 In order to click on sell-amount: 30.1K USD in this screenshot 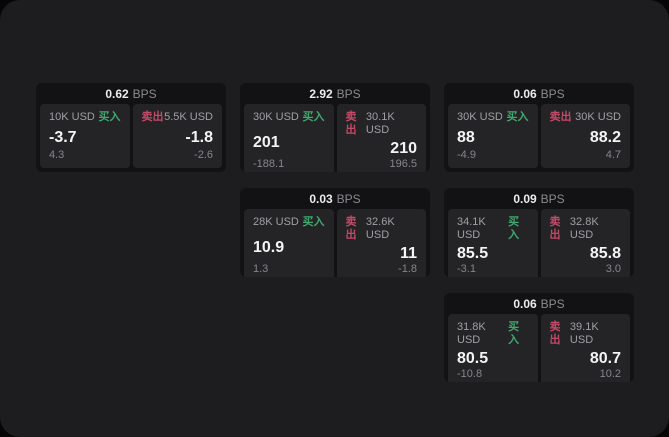, I will do `click(380, 123)`.